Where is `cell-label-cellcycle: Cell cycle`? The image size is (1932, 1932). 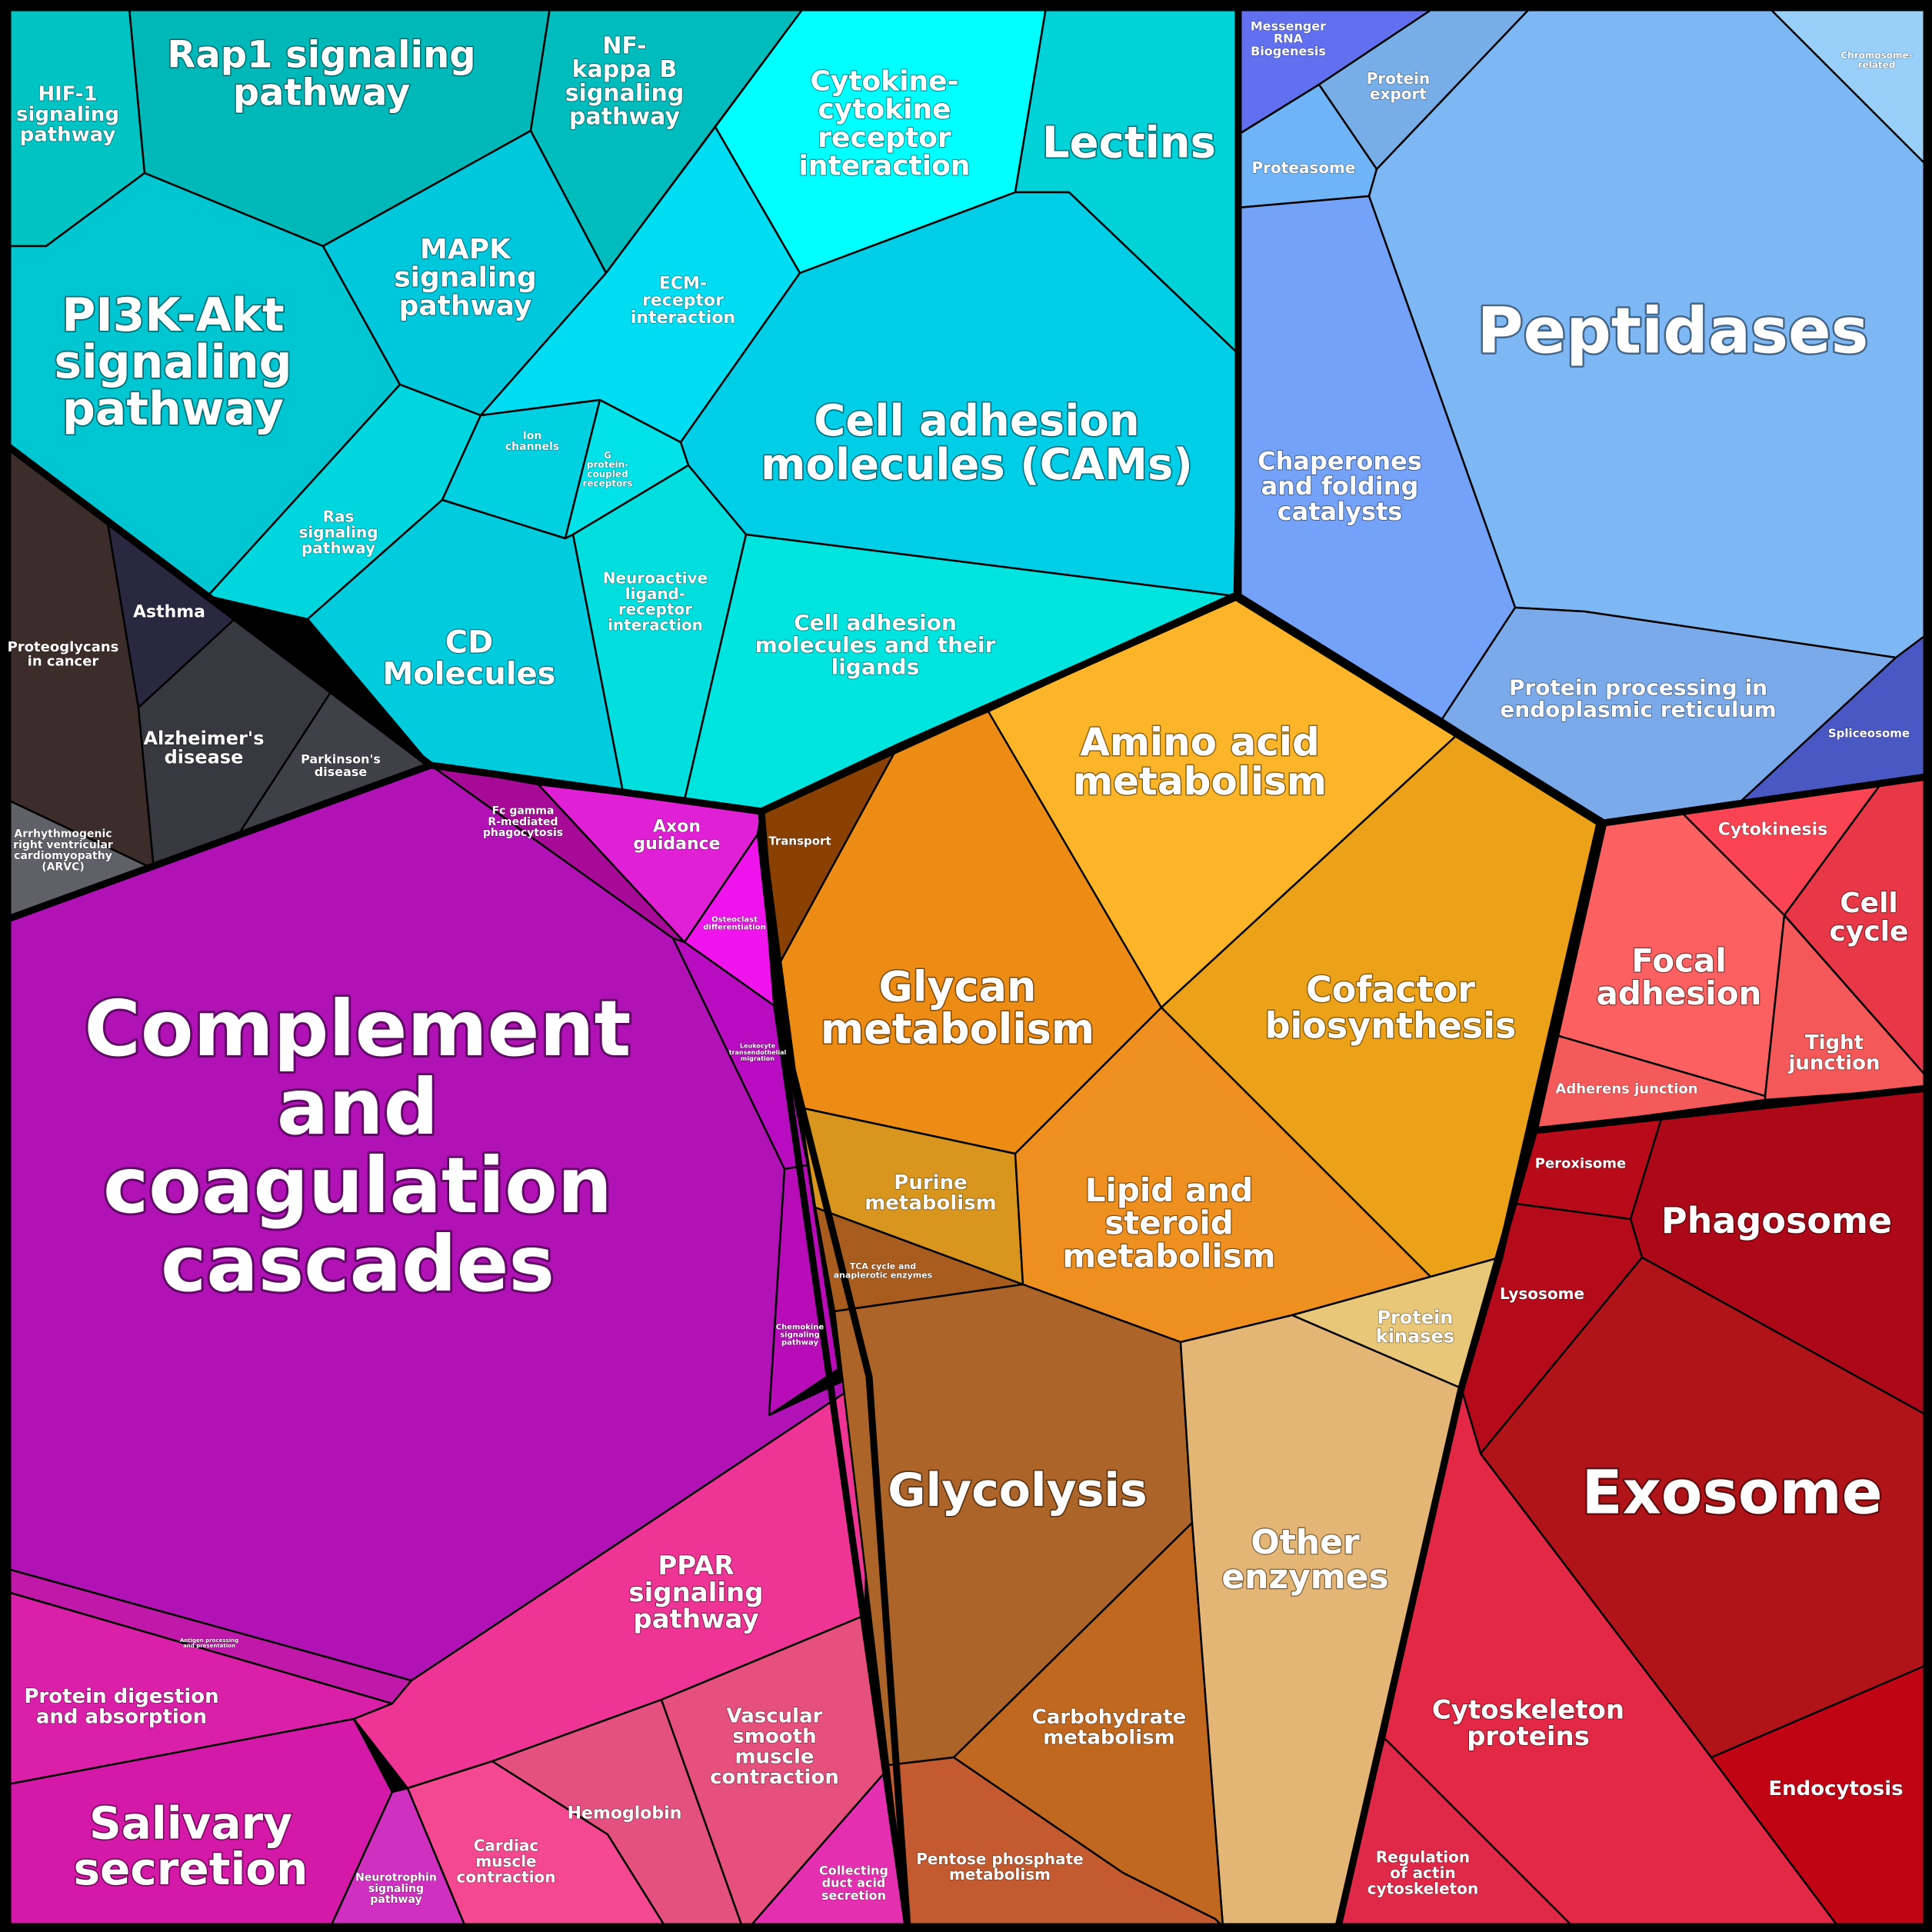 cell-label-cellcycle: Cell cycle is located at coordinates (1869, 918).